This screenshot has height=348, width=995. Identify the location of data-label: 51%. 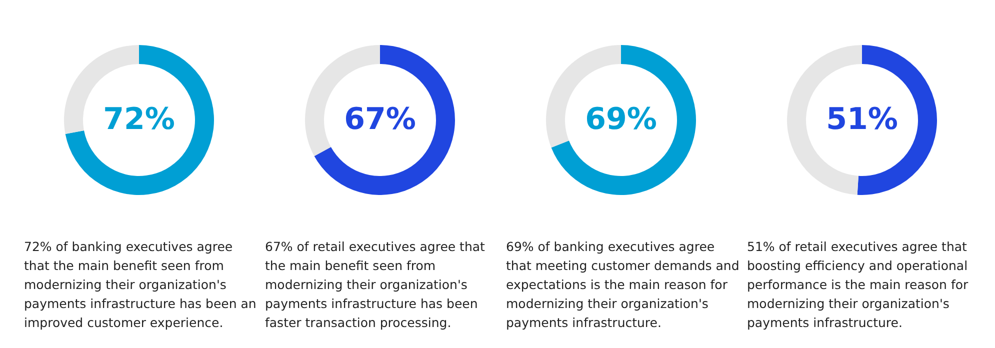
(862, 119).